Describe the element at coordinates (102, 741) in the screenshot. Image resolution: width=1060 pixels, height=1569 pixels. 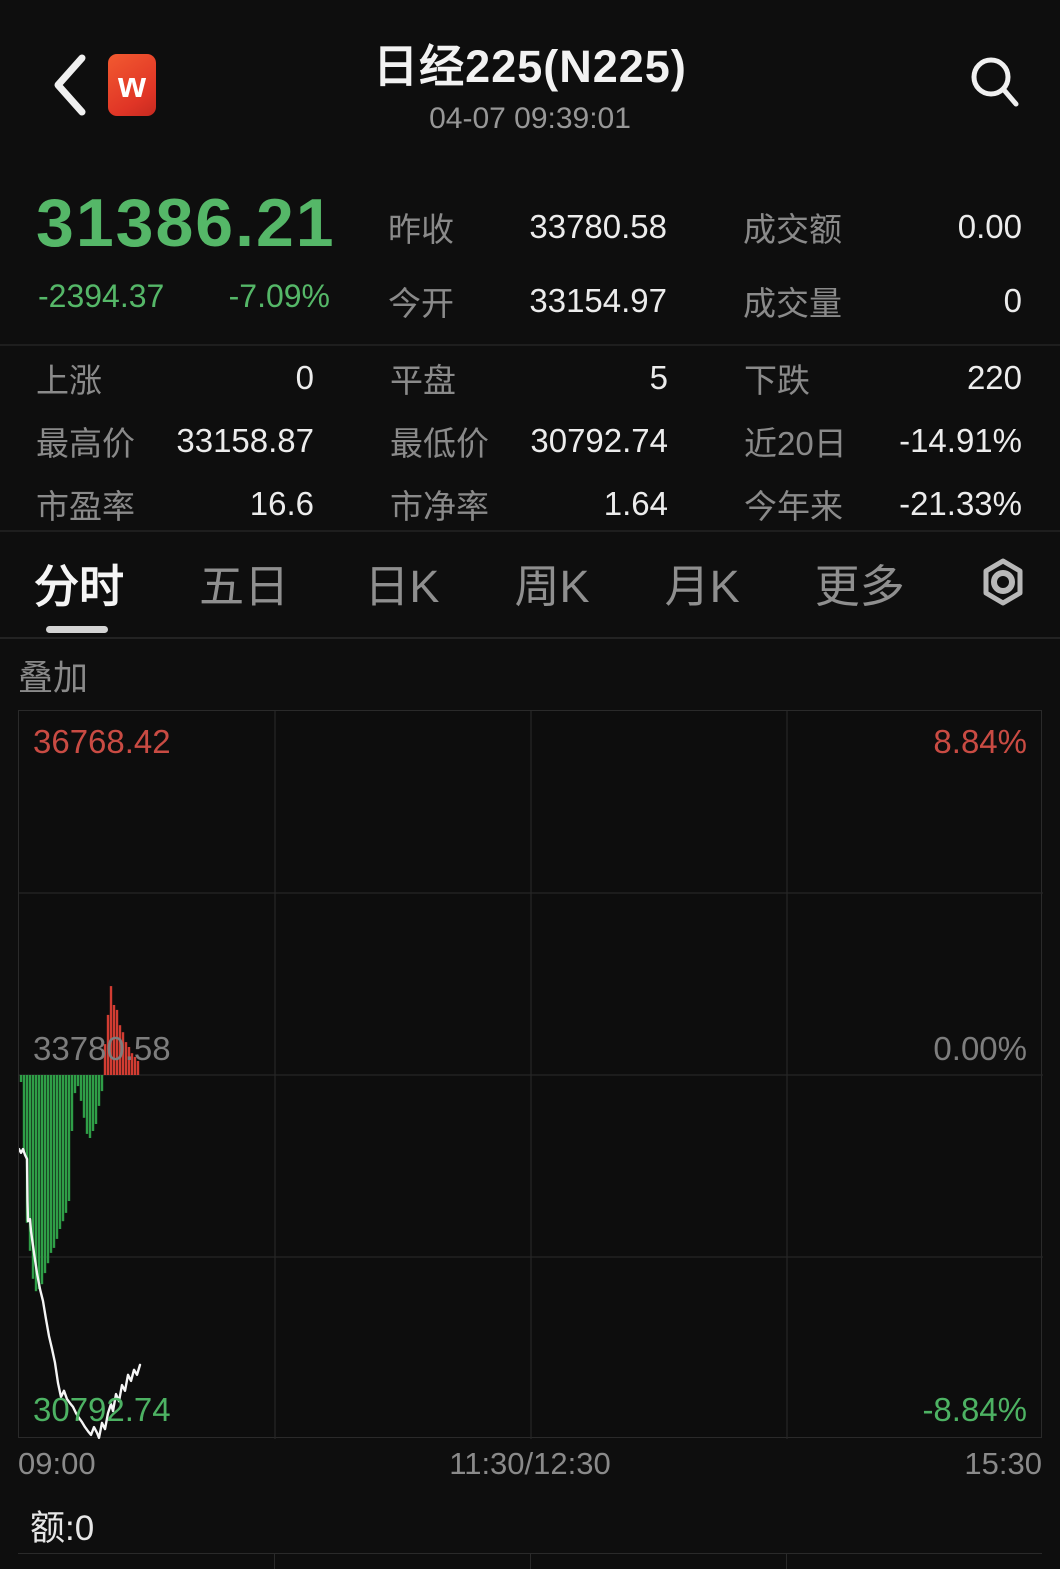
I see `chart-ymax-price: 36768.42` at that location.